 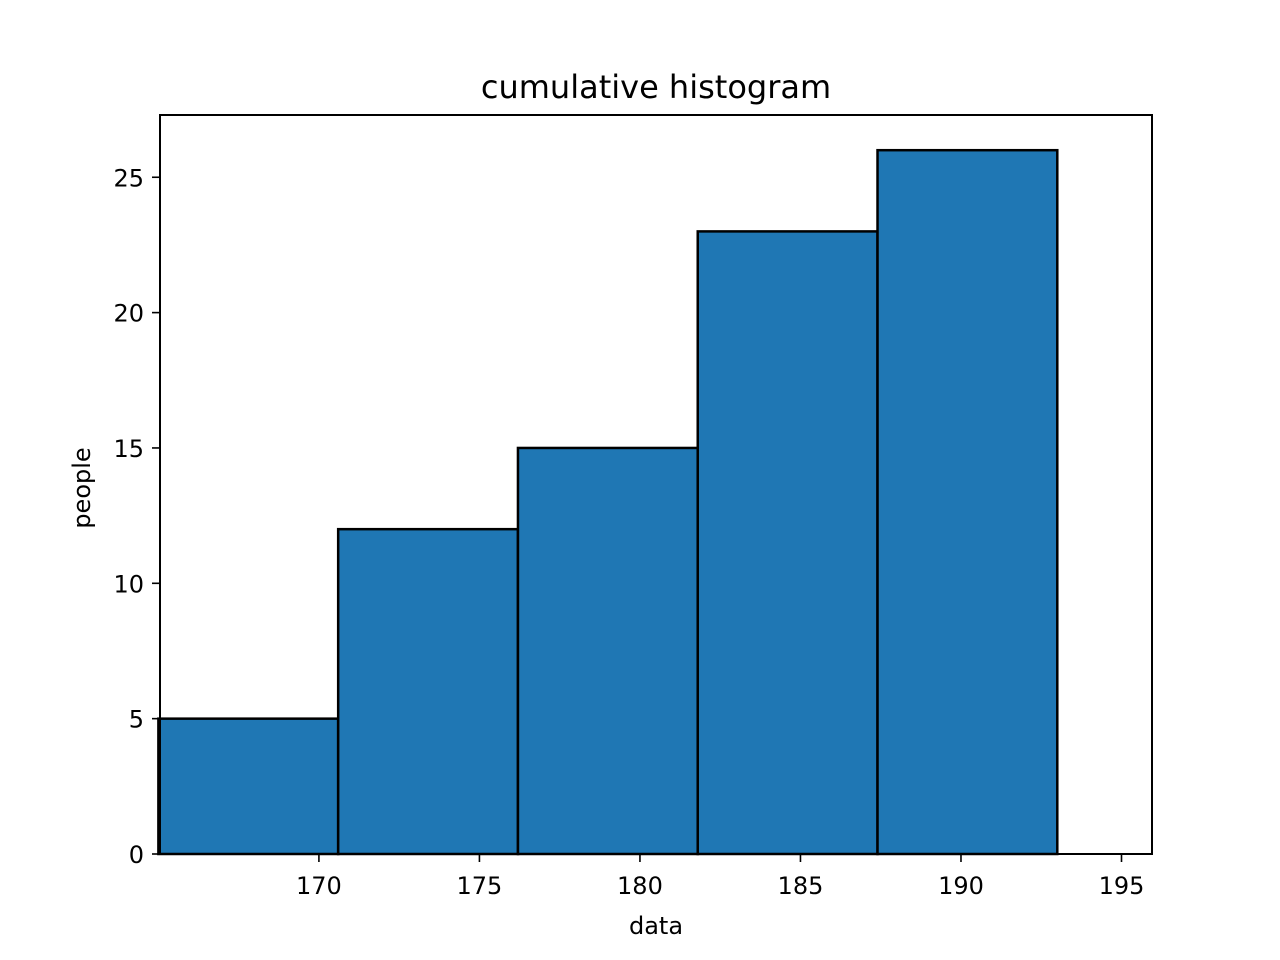 What do you see at coordinates (801, 886) in the screenshot?
I see `x-tick-label: 185` at bounding box center [801, 886].